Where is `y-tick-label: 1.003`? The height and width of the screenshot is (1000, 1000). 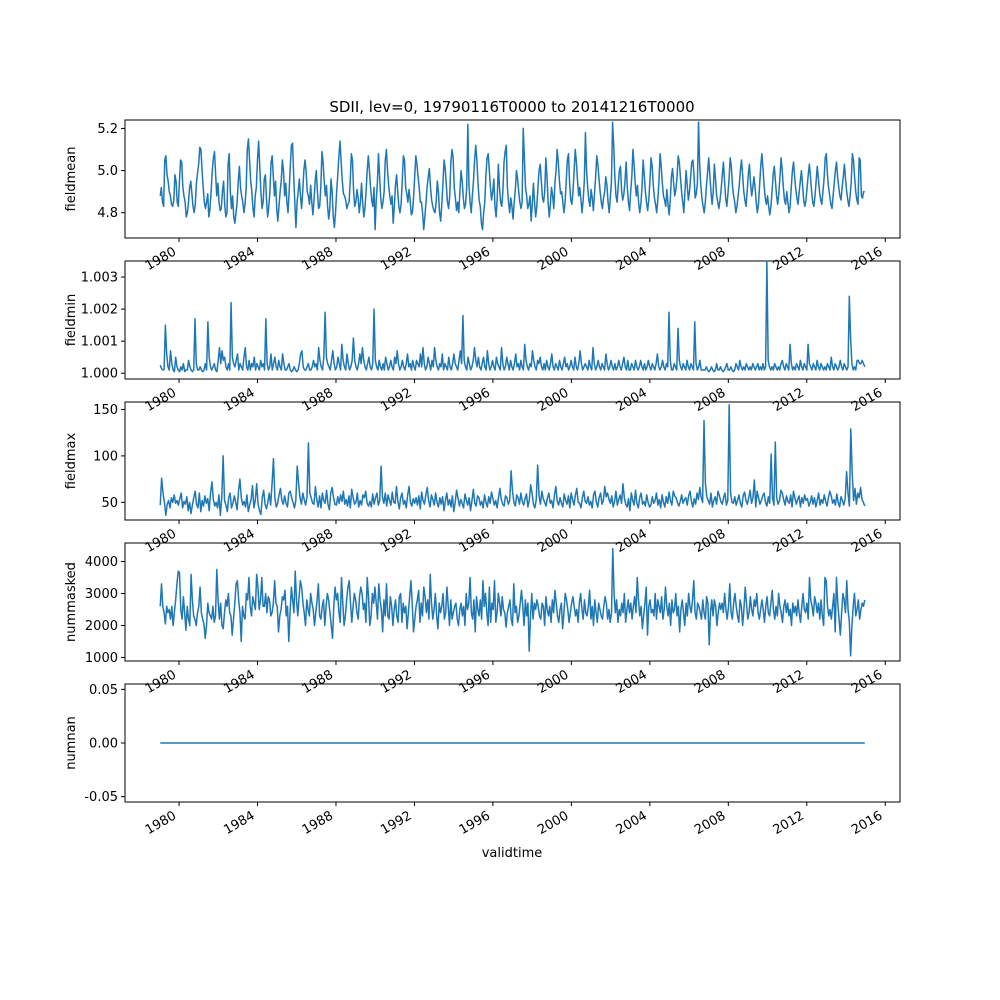
y-tick-label: 1.003 is located at coordinates (99, 278).